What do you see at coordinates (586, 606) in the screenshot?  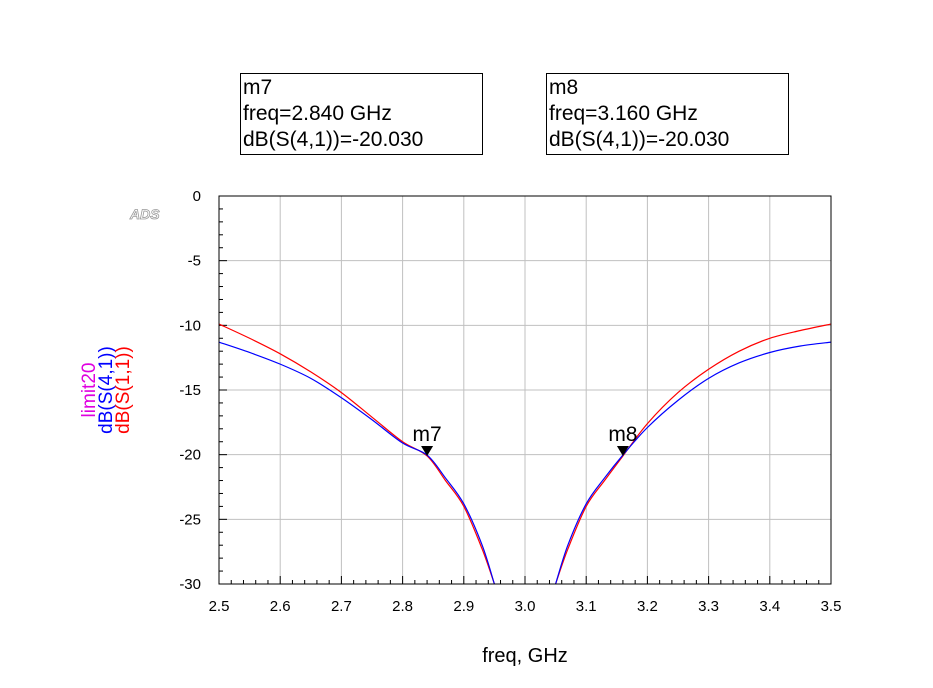 I see `x-tick-label-6: 3.1` at bounding box center [586, 606].